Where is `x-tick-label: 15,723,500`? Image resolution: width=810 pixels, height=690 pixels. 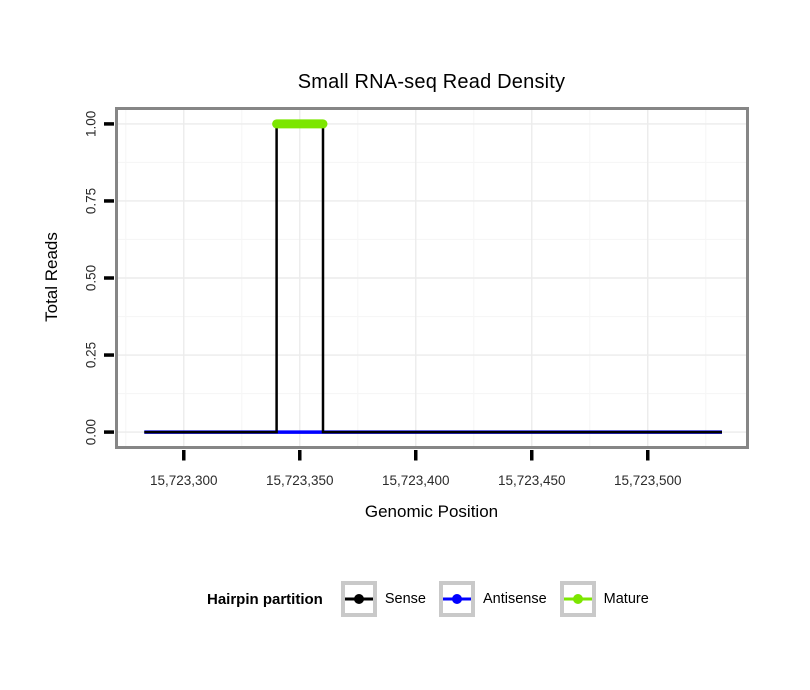 x-tick-label: 15,723,500 is located at coordinates (648, 480).